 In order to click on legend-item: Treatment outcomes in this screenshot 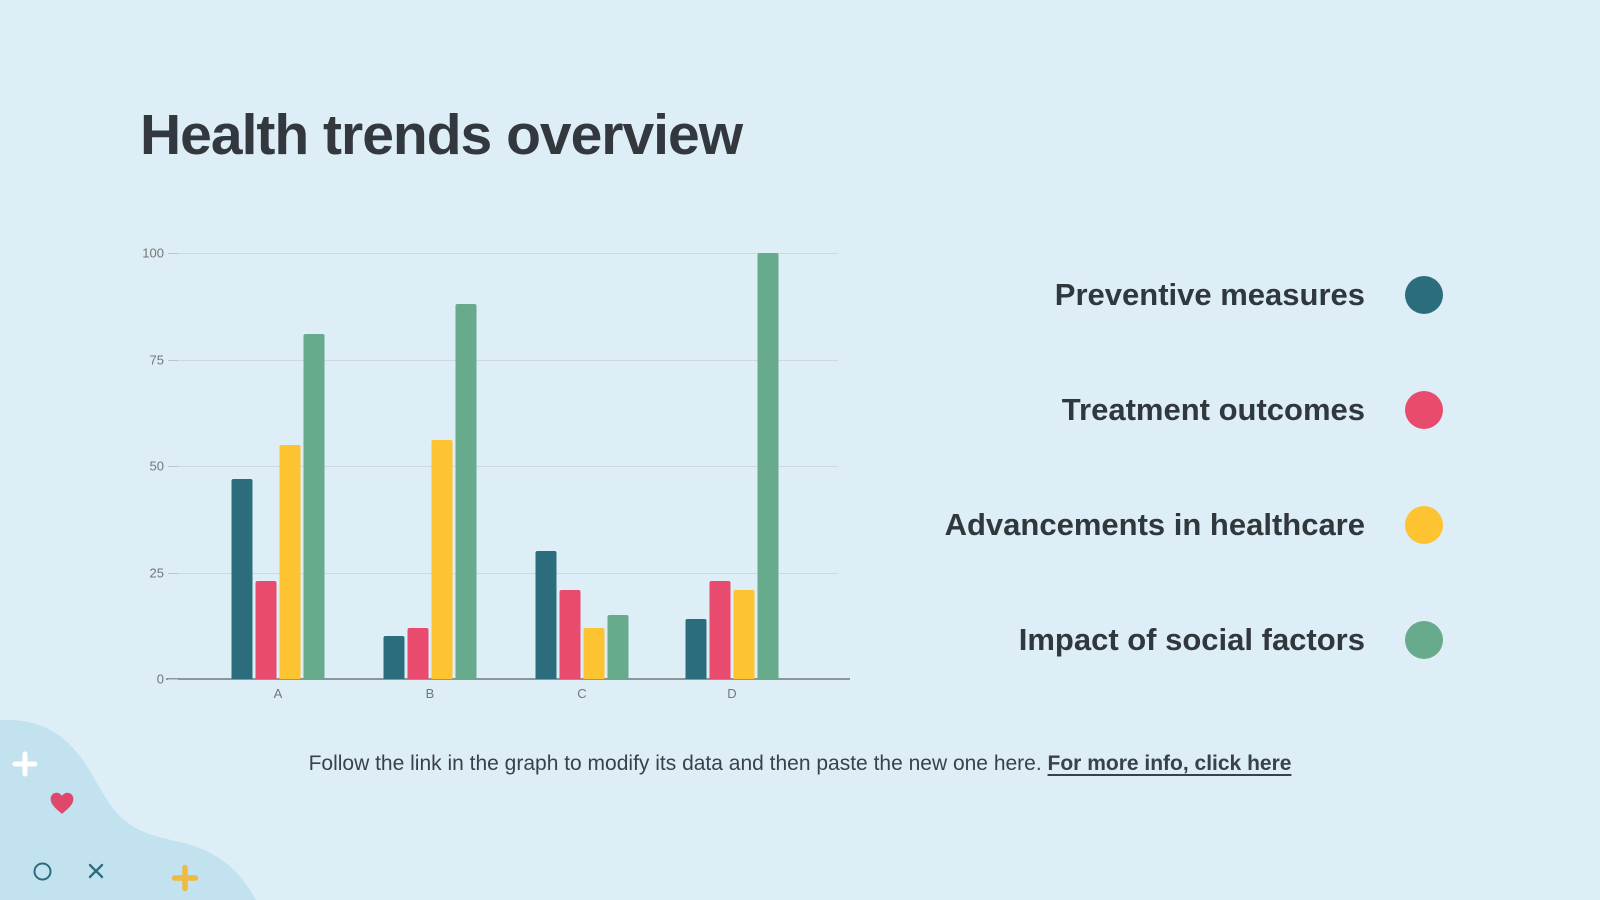, I will do `click(1194, 410)`.